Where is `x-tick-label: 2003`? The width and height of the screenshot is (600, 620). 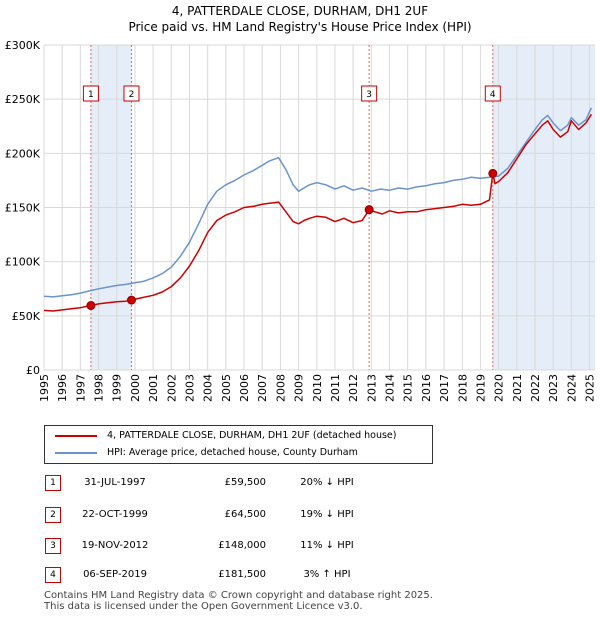 x-tick-label: 2003 is located at coordinates (189, 388).